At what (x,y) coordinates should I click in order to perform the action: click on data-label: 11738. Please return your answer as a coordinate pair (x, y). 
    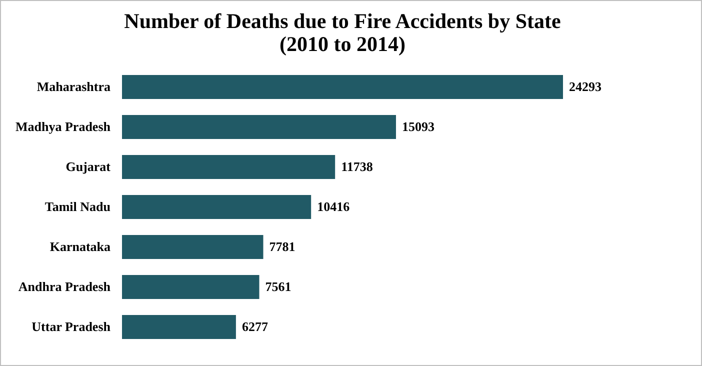
    Looking at the image, I should click on (357, 166).